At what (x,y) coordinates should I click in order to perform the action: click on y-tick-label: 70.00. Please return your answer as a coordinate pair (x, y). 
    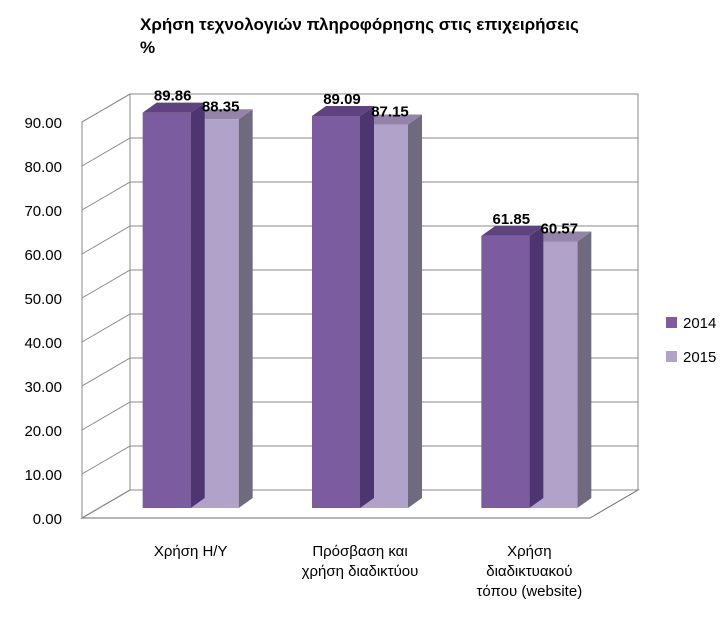
    Looking at the image, I should click on (43, 211).